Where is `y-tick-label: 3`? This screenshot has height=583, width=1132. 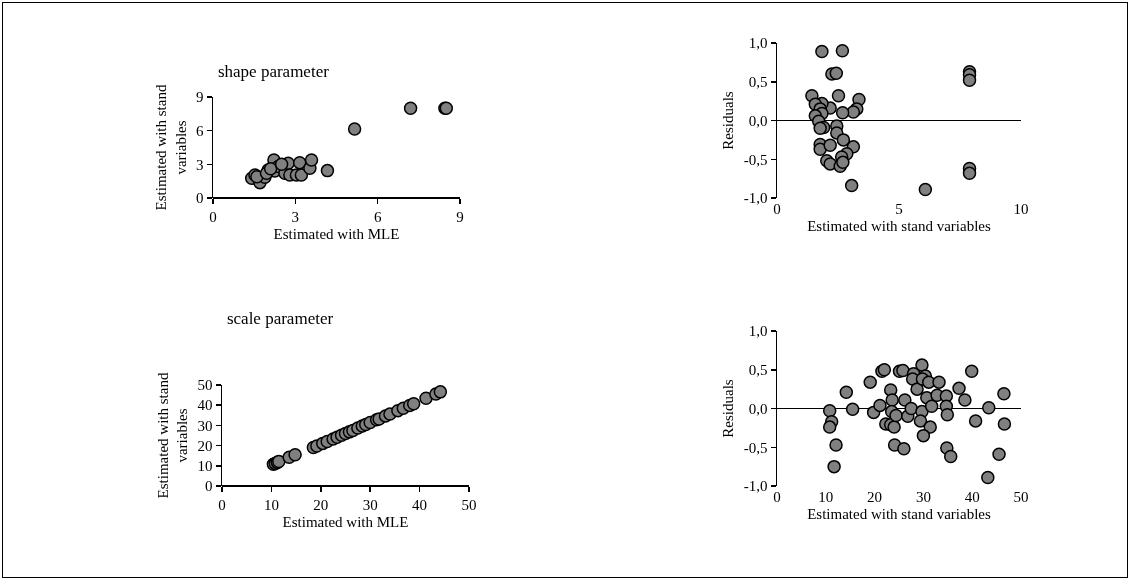
y-tick-label: 3 is located at coordinates (200, 164).